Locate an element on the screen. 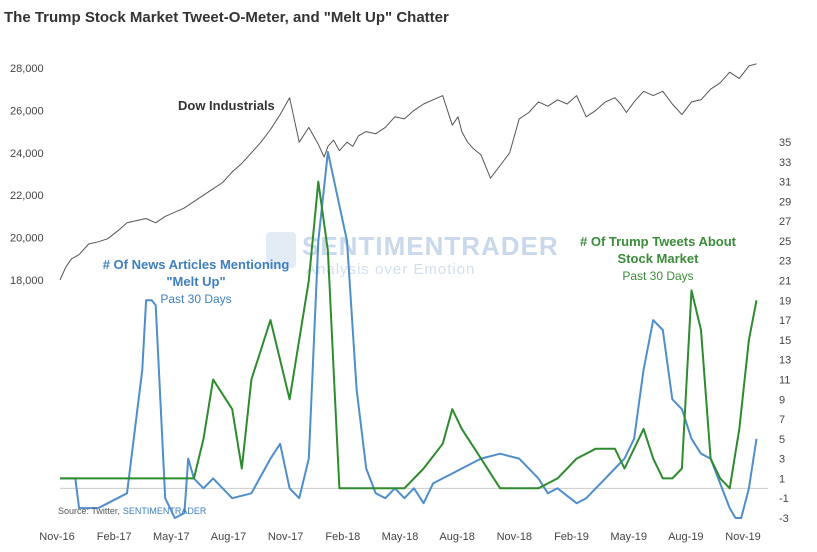 The image size is (817, 552). x-tick-label: Feb-19 is located at coordinates (571, 537).